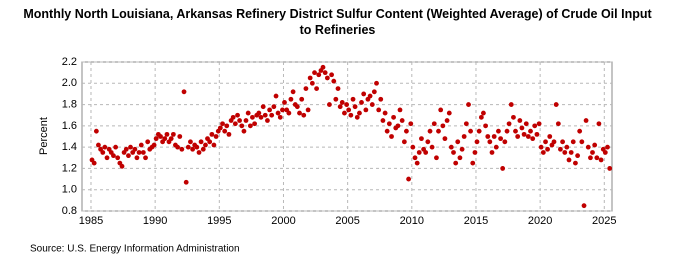  What do you see at coordinates (69, 147) in the screenshot?
I see `y-tick-label: 1.4` at bounding box center [69, 147].